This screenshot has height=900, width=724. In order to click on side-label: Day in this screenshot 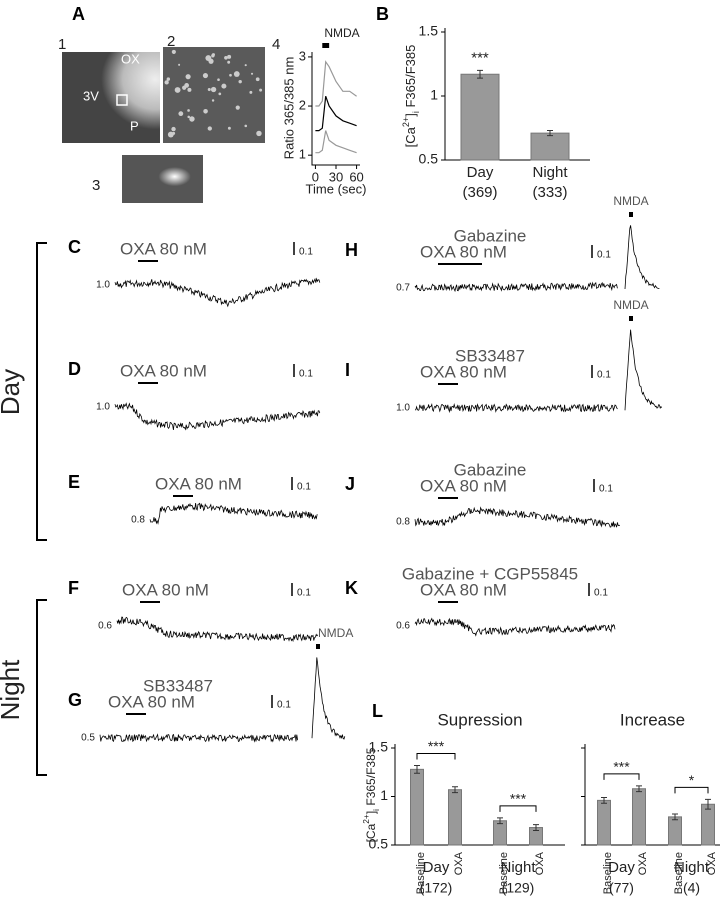, I will do `click(12, 392)`.